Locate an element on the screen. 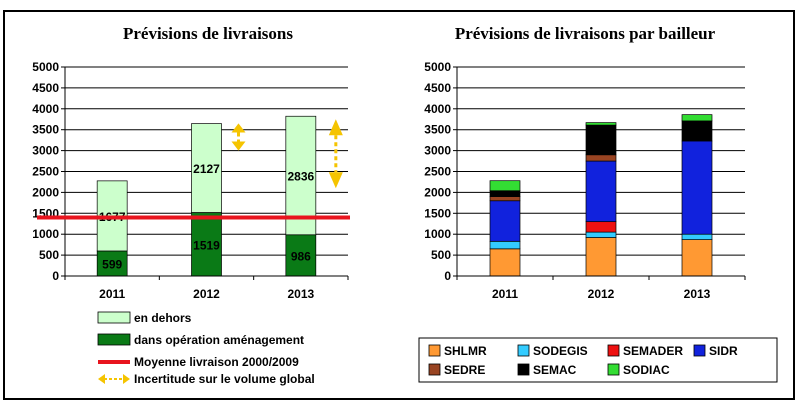 This screenshot has width=800, height=403. legend-right-label: SEMAC is located at coordinates (555, 370).